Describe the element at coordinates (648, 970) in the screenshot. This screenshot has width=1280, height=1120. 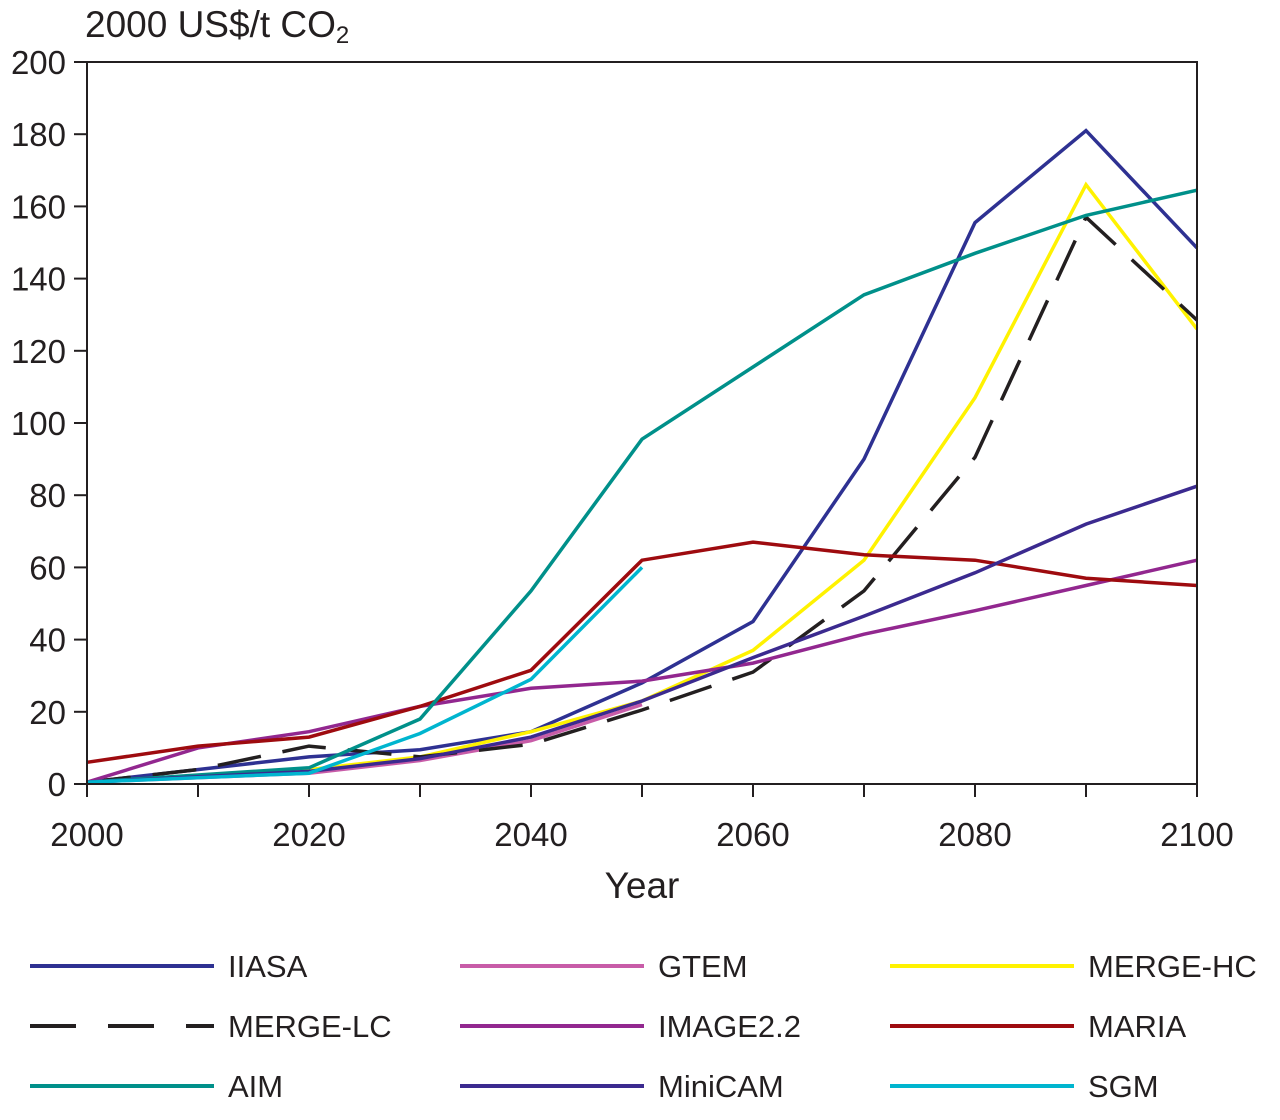
I see `legend-item-gtem: GTEM` at that location.